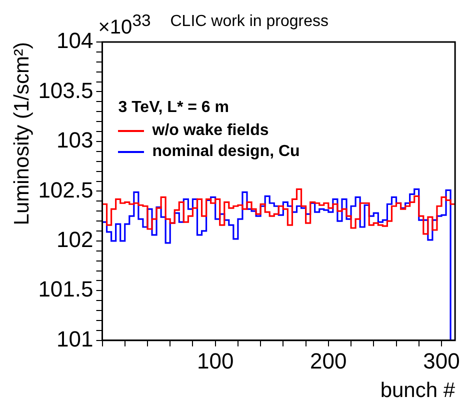 This screenshot has width=471, height=412. Describe the element at coordinates (124, 24) in the screenshot. I see `text: ×10$^{33}$` at that location.